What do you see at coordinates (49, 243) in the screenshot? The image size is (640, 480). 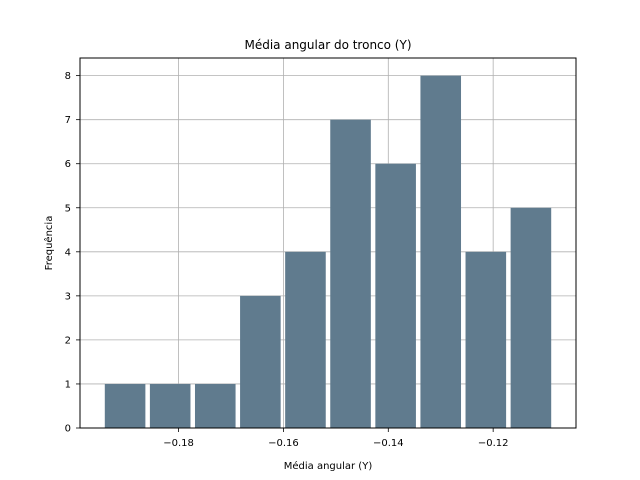 I see `y-axis-label: Frequência` at bounding box center [49, 243].